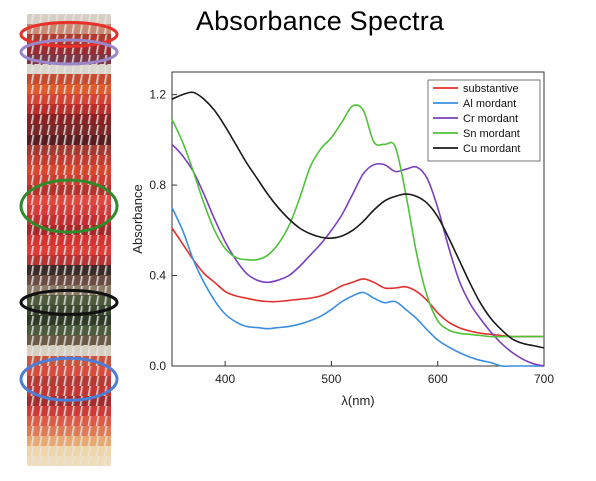  I want to click on x-axis-label: λ(nm), so click(357, 400).